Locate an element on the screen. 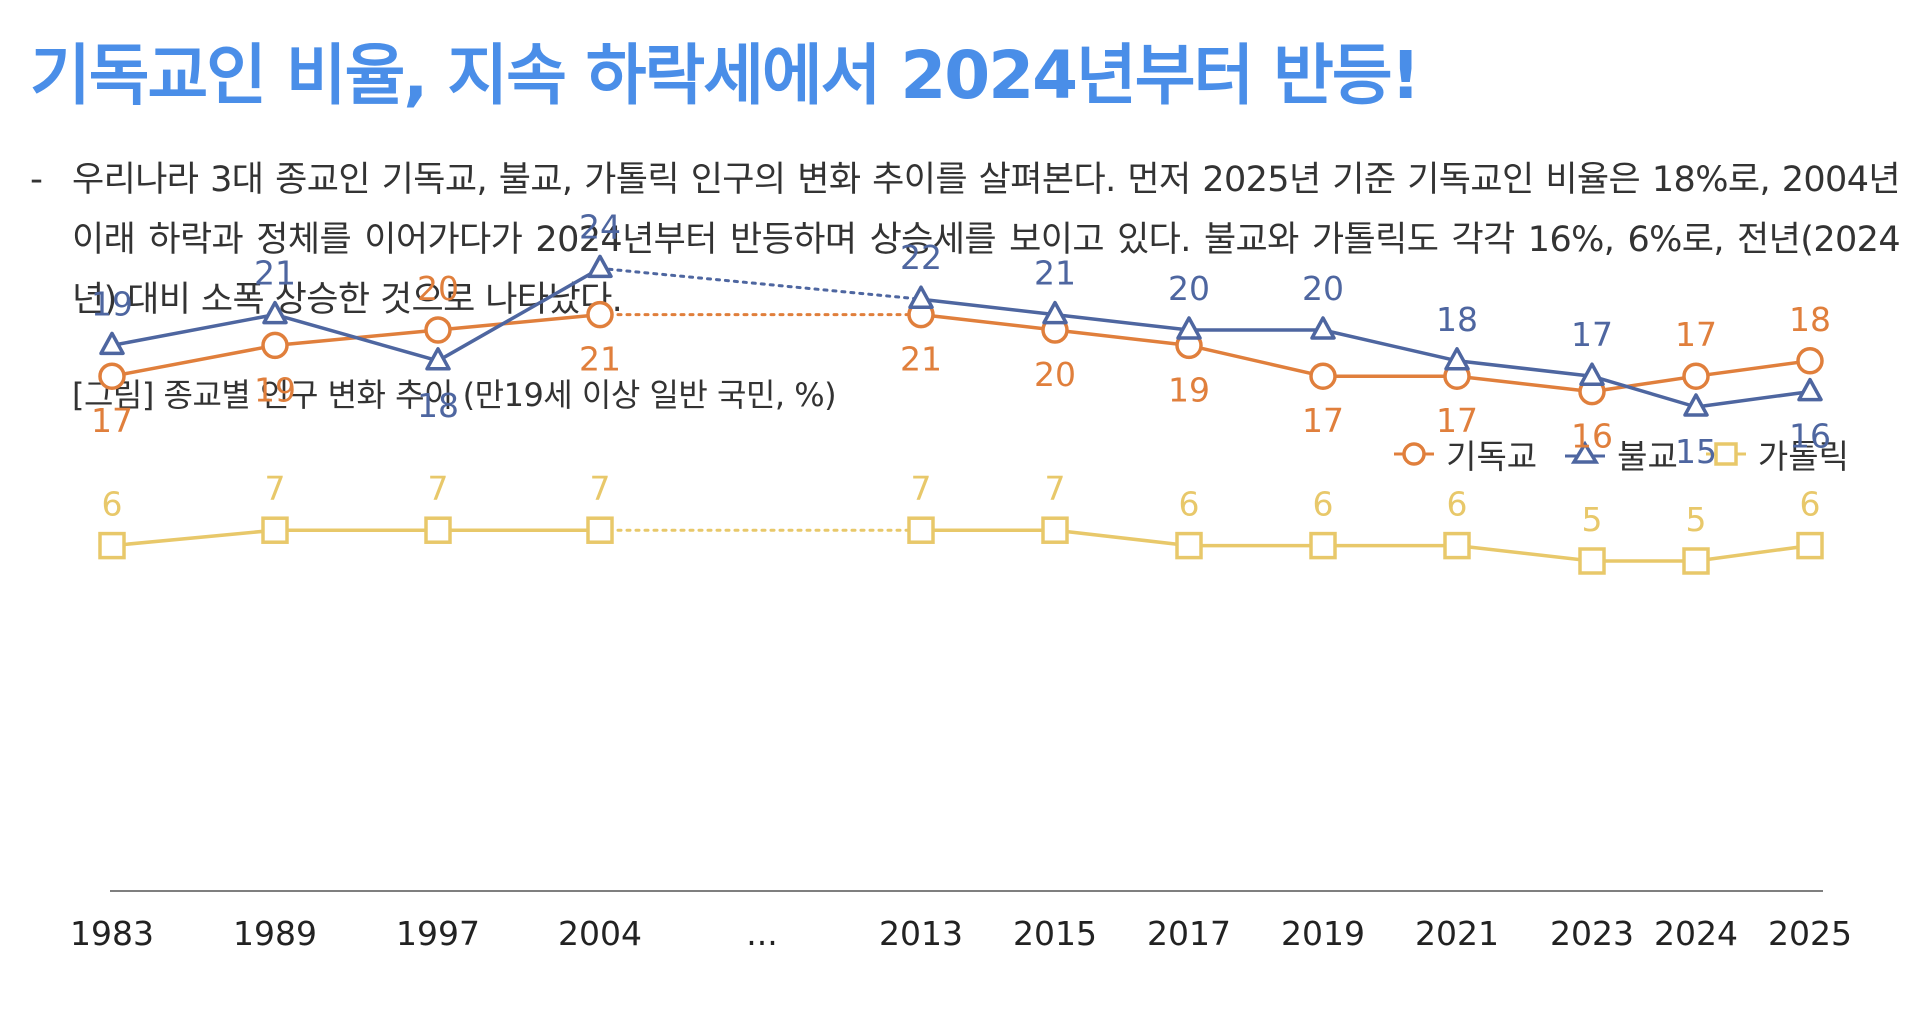 The image size is (1919, 1017). x-tick-label: 2017 is located at coordinates (1189, 933).